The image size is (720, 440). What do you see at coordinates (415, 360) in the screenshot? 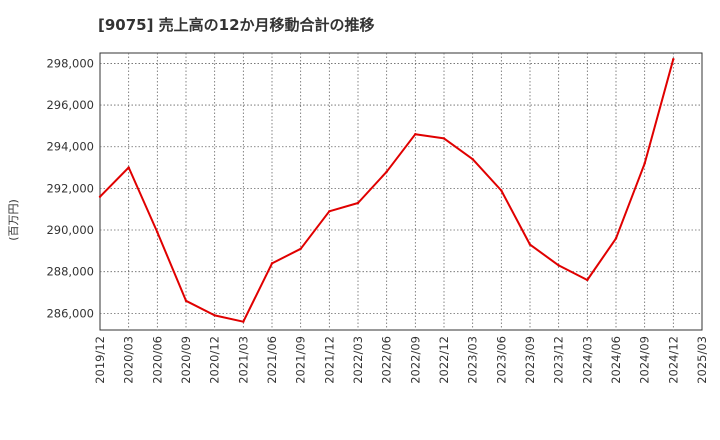
I see `x-tick-label: 2022/09` at bounding box center [415, 360].